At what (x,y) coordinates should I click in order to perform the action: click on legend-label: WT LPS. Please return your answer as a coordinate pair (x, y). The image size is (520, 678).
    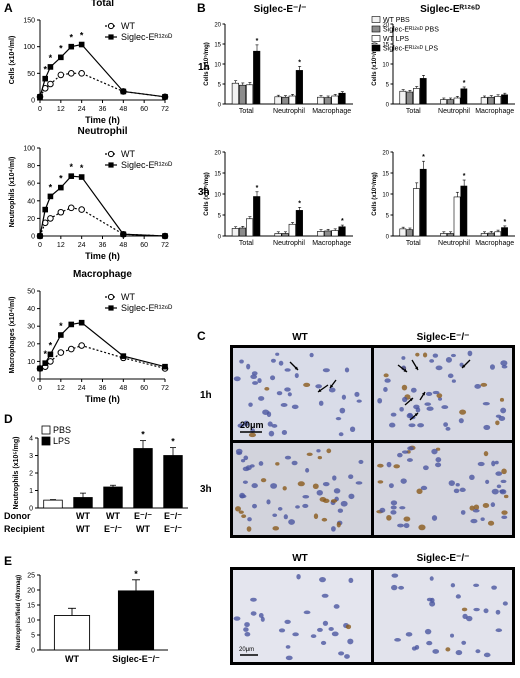
    Looking at the image, I should click on (396, 39).